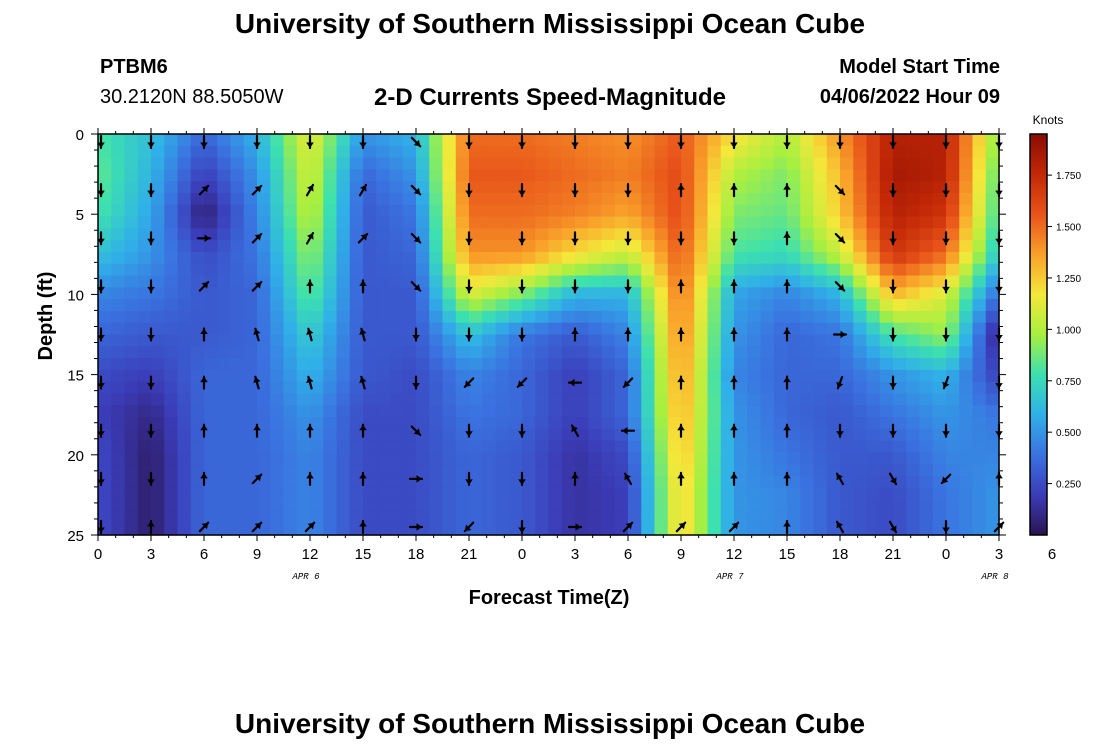  Describe the element at coordinates (1048, 120) in the screenshot. I see `colorbar-title: Knots` at that location.